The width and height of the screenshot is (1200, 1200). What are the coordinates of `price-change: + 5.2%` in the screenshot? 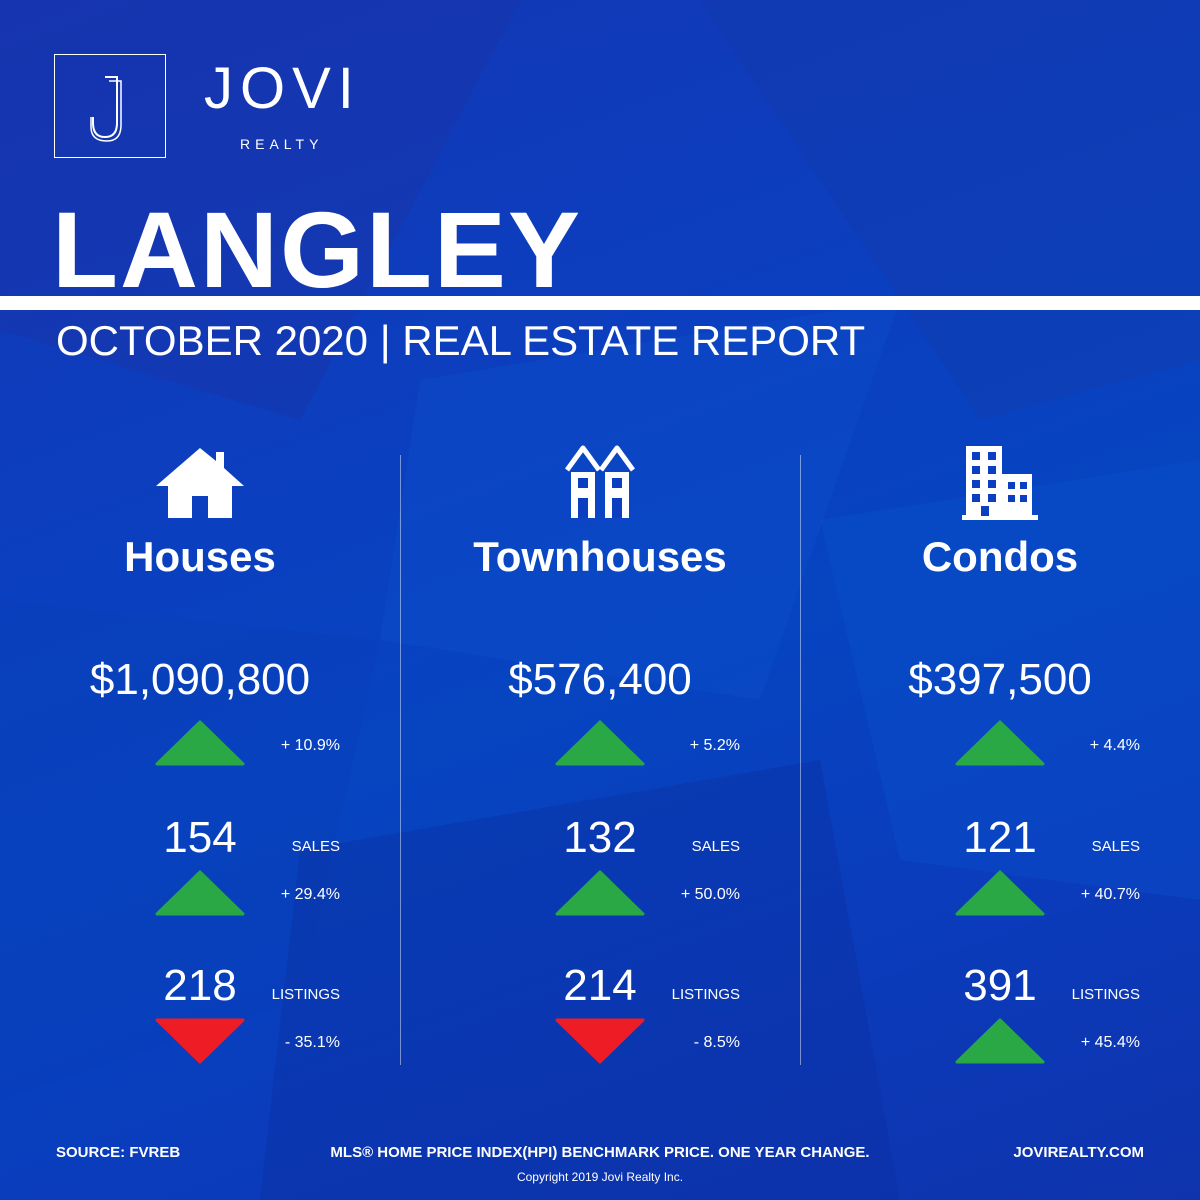 It's located at (714, 745).